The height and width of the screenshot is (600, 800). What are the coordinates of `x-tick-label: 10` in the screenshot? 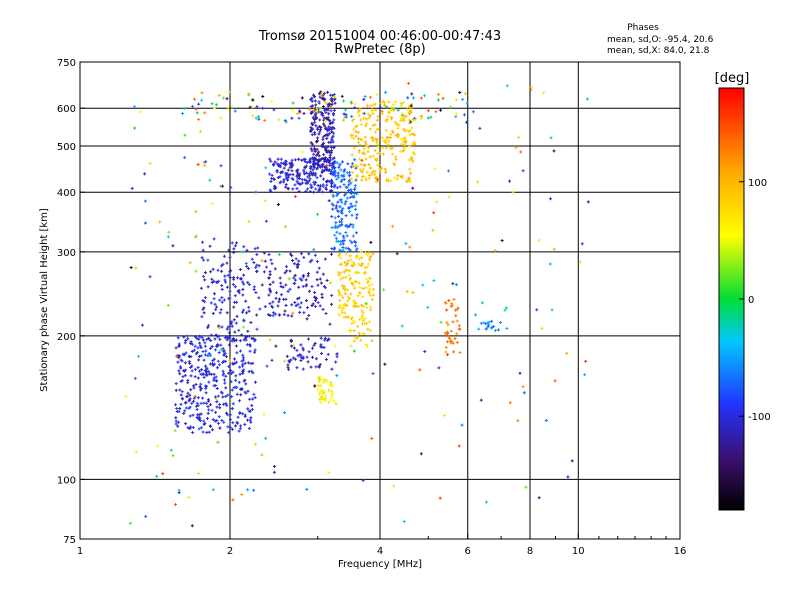 It's located at (578, 551).